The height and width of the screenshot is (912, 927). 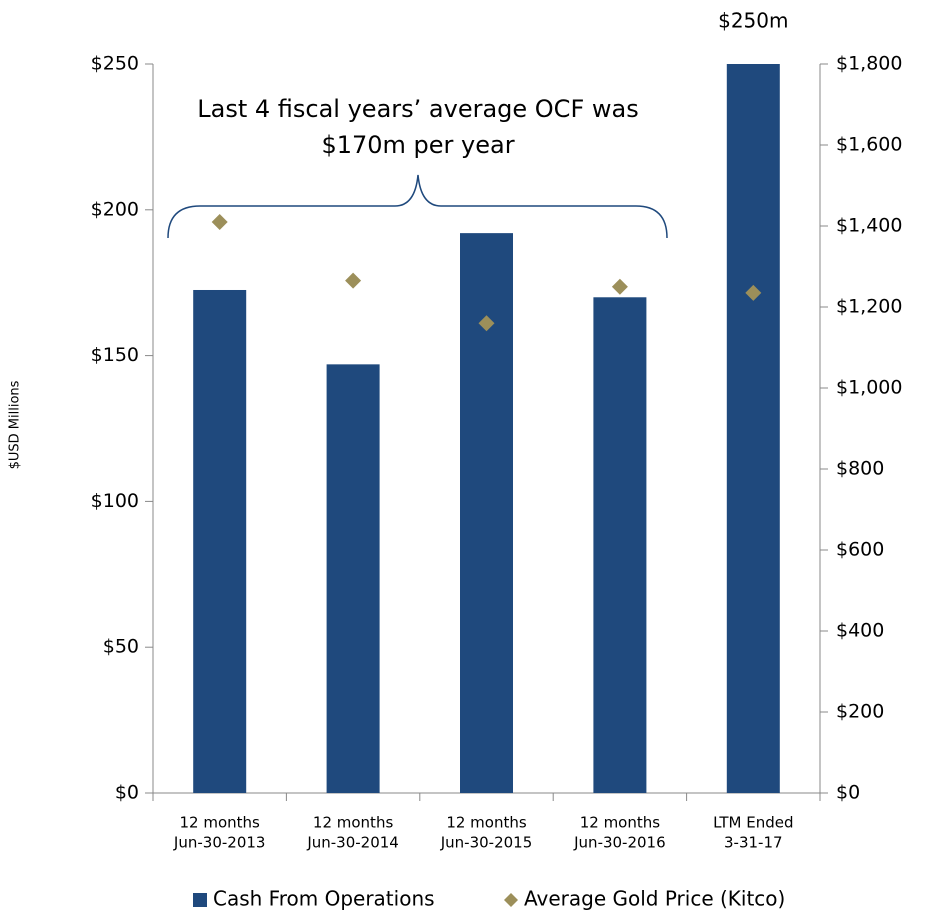 What do you see at coordinates (219, 843) in the screenshot?
I see `x-tick-label: Jun-30-2013` at bounding box center [219, 843].